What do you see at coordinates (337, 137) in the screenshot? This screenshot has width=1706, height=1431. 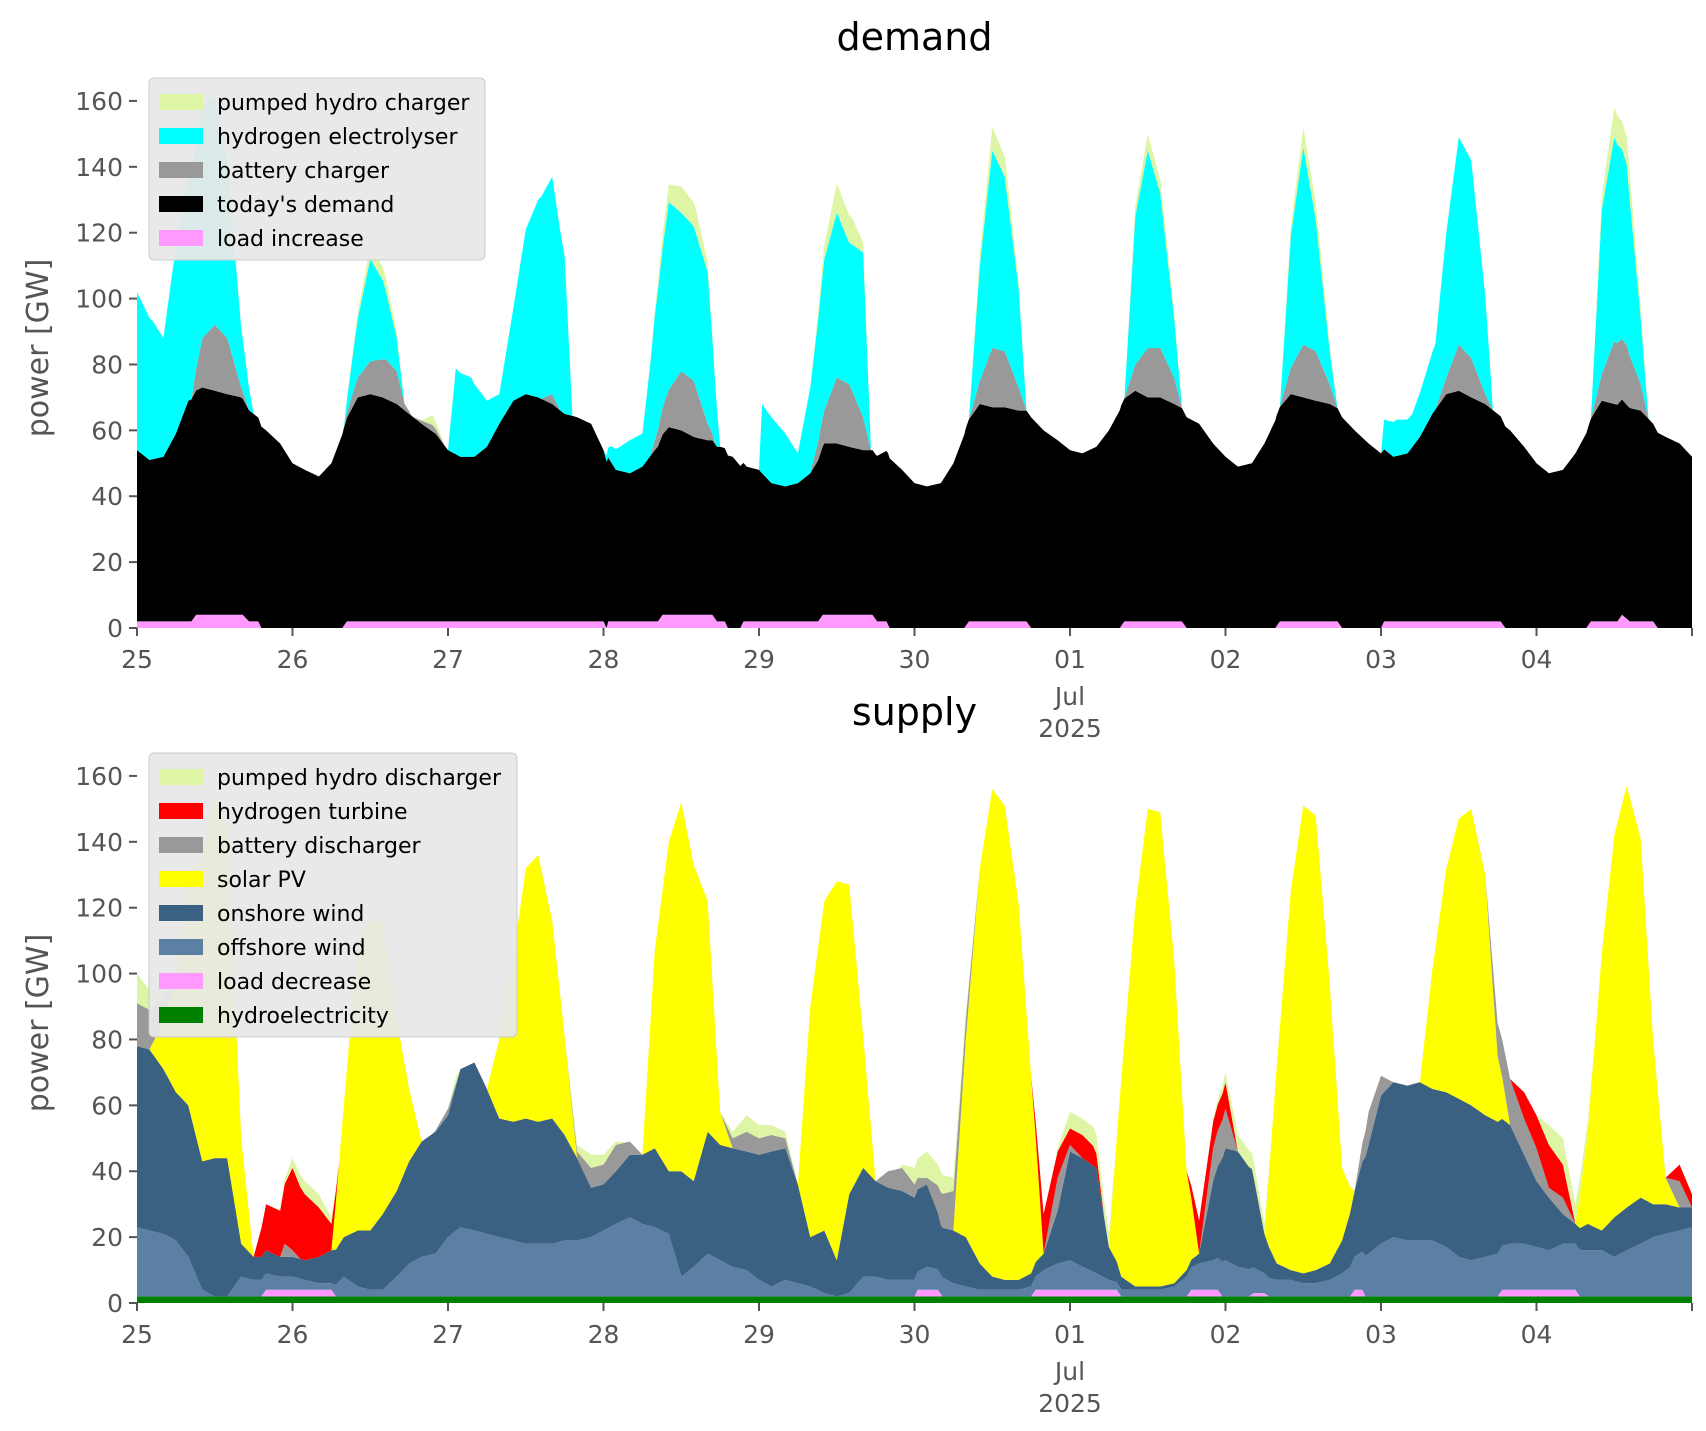 I see `legend-entry: hydrogen electrolyser` at bounding box center [337, 137].